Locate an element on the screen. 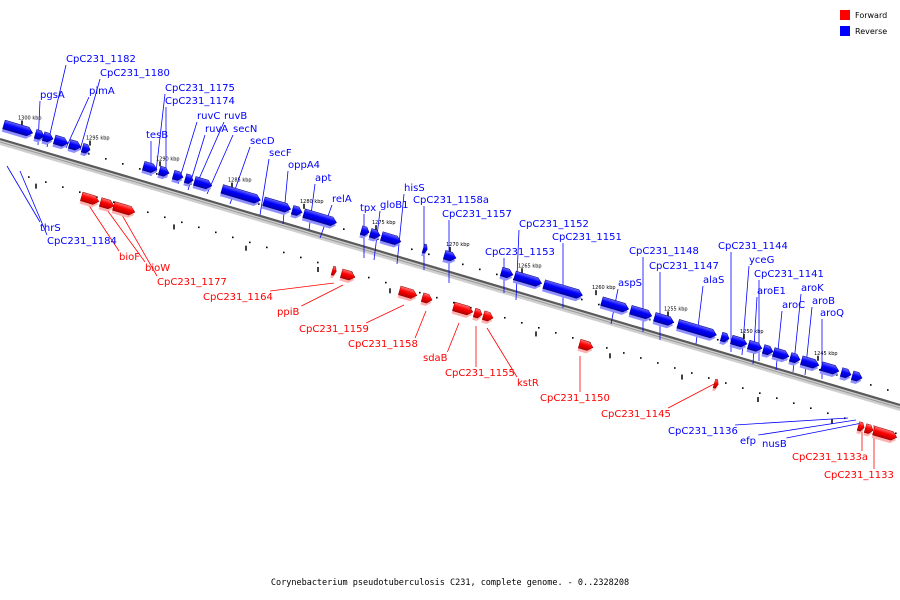  gene-label-secd: secD is located at coordinates (262, 141).